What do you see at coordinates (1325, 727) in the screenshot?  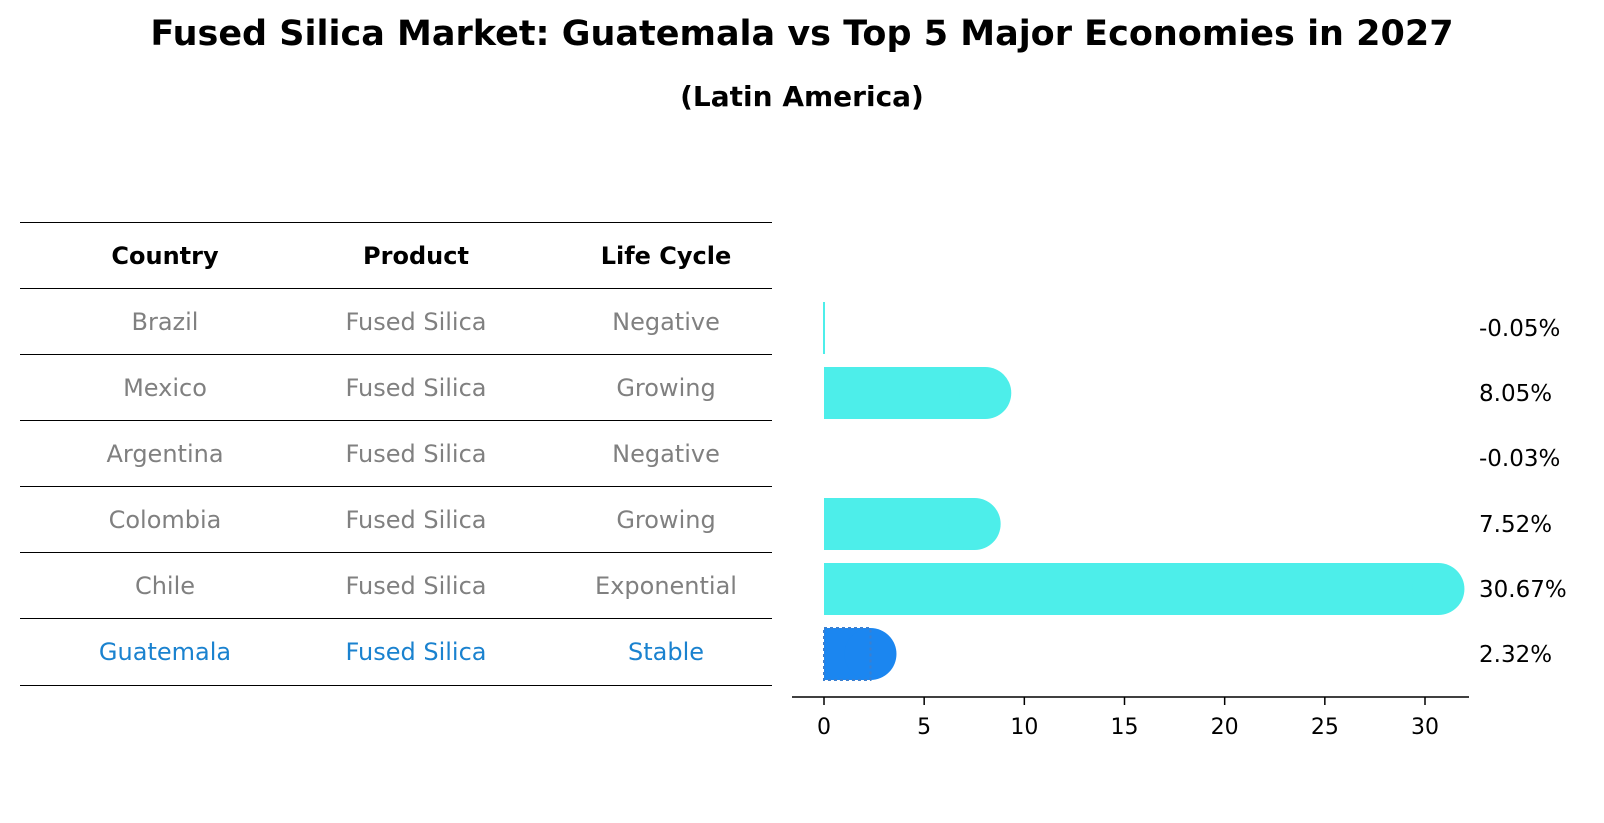 I see `x-tick-label: 25` at bounding box center [1325, 727].